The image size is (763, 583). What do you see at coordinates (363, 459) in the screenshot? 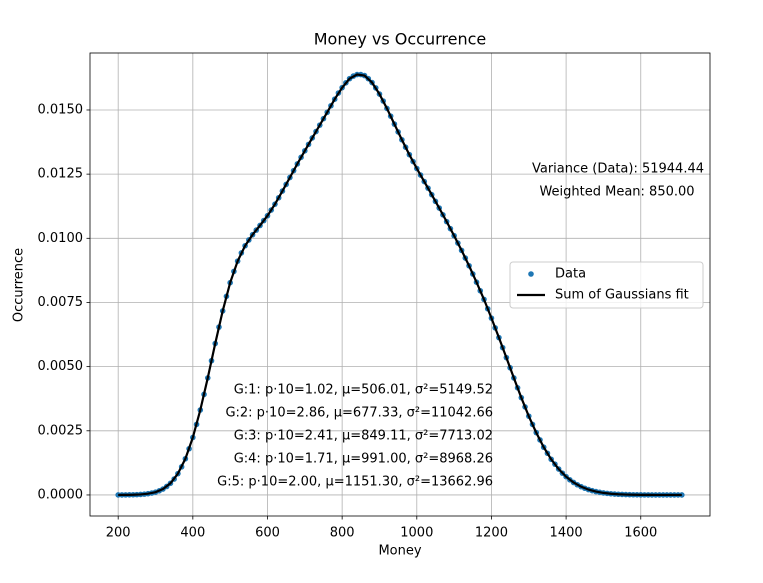
I see `annotation: G:4: p·10=1.71, μ=991.00, σ²=8968.26` at bounding box center [363, 459].